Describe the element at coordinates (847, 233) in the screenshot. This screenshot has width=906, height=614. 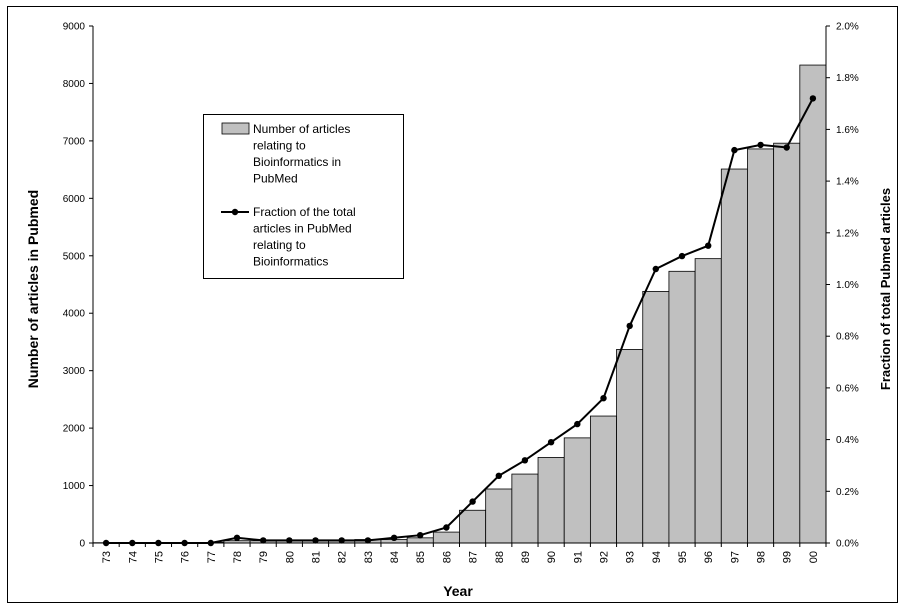
I see `right-tick-label: 1.2%` at that location.